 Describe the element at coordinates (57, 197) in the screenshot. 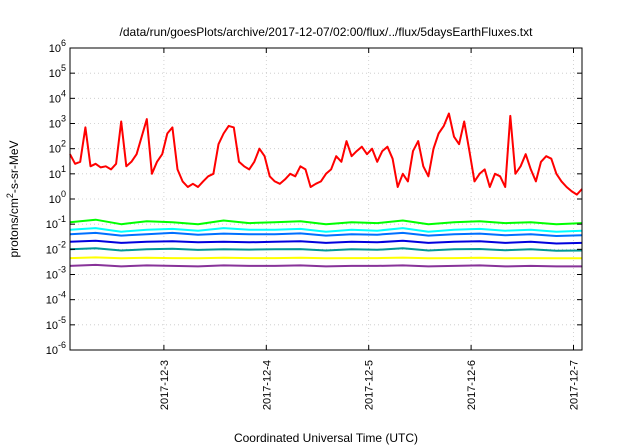

I see `y-tick-label: 10⁰` at that location.